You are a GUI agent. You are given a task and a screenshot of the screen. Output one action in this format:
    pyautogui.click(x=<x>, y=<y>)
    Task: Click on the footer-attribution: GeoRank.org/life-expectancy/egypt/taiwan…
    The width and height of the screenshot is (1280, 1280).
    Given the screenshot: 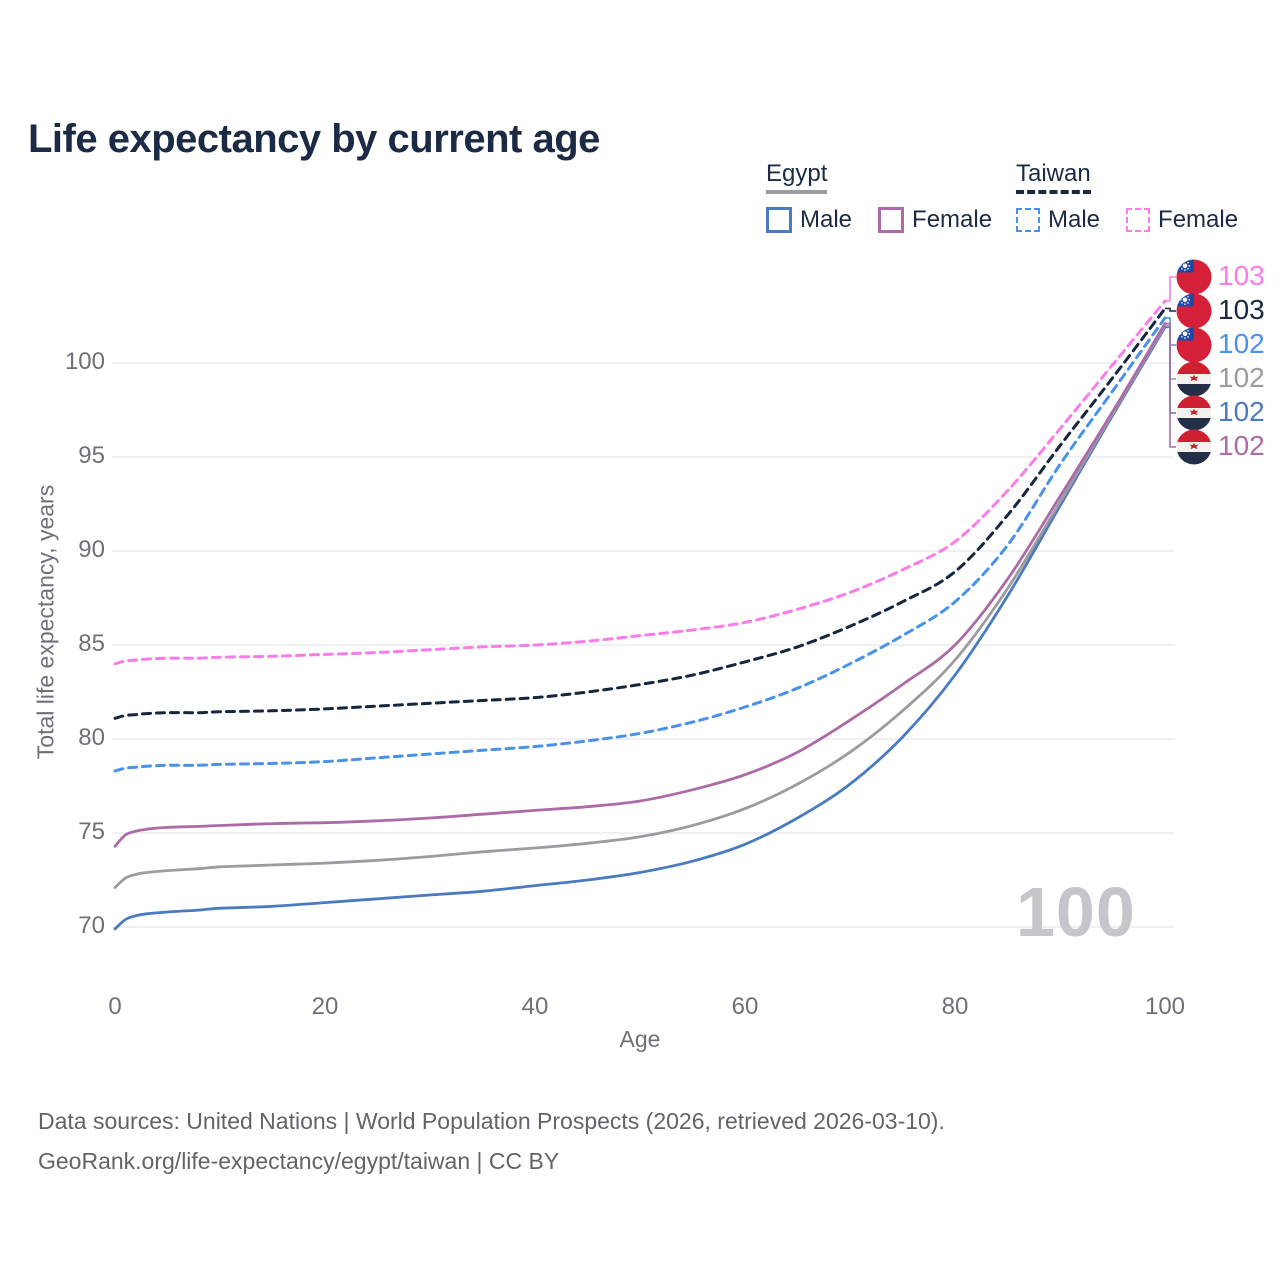 What is the action you would take?
    pyautogui.click(x=299, y=1161)
    